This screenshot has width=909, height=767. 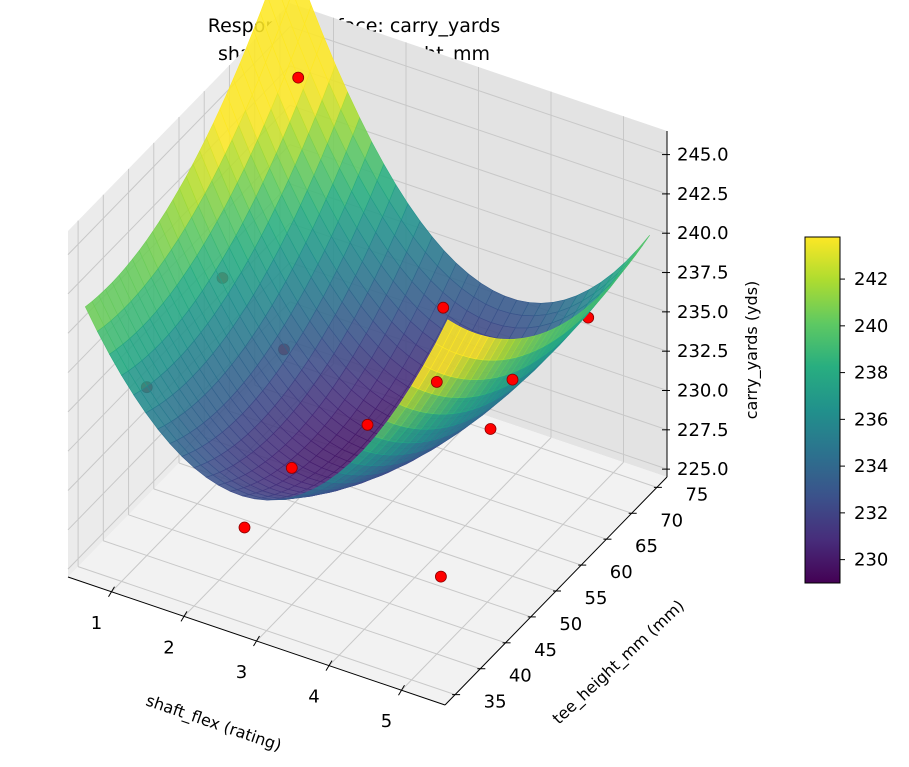 What do you see at coordinates (402, 272) in the screenshot?
I see `data-points-front` at bounding box center [402, 272].